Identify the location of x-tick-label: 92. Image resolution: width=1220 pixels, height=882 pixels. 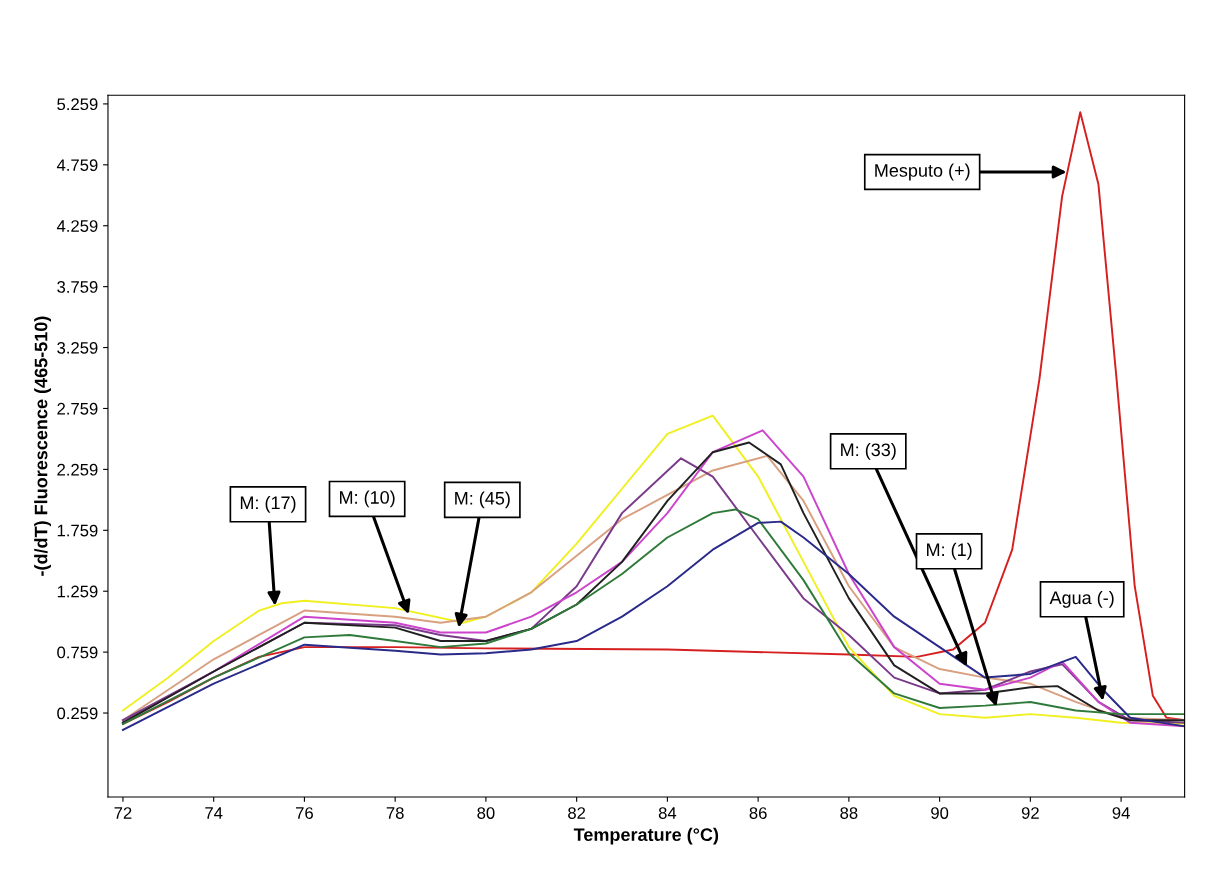
(1030, 813).